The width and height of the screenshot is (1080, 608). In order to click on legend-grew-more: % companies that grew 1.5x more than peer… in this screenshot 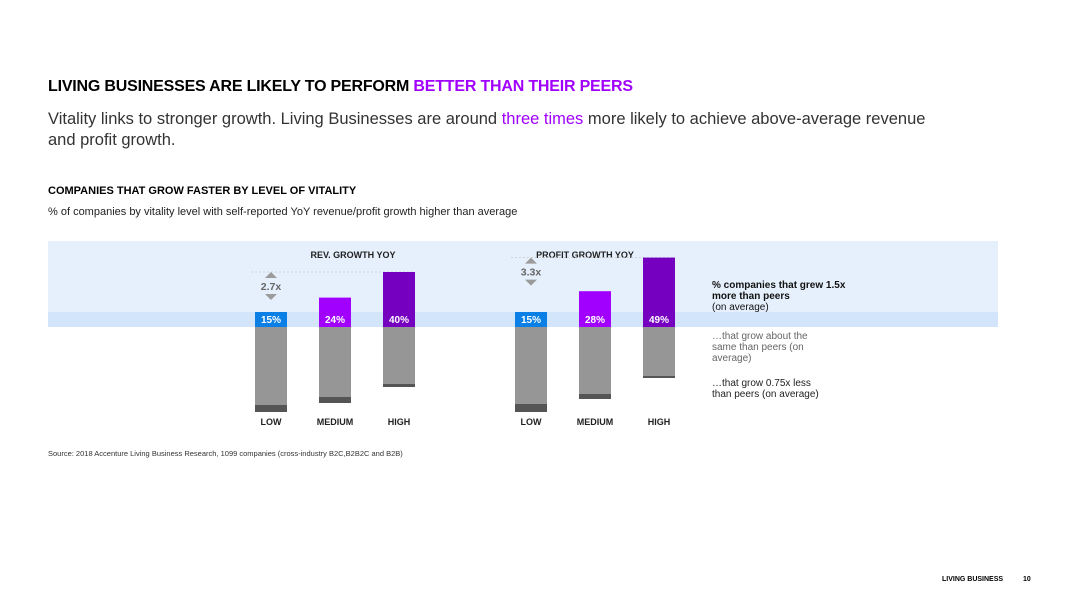, I will do `click(779, 291)`.